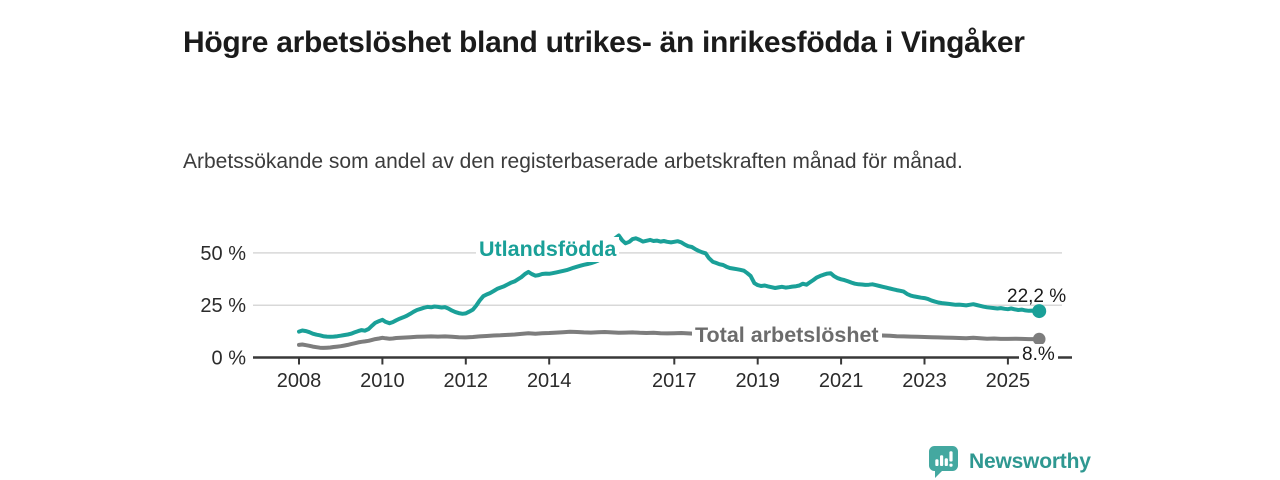  What do you see at coordinates (382, 381) in the screenshot?
I see `x-tick-label: 2010` at bounding box center [382, 381].